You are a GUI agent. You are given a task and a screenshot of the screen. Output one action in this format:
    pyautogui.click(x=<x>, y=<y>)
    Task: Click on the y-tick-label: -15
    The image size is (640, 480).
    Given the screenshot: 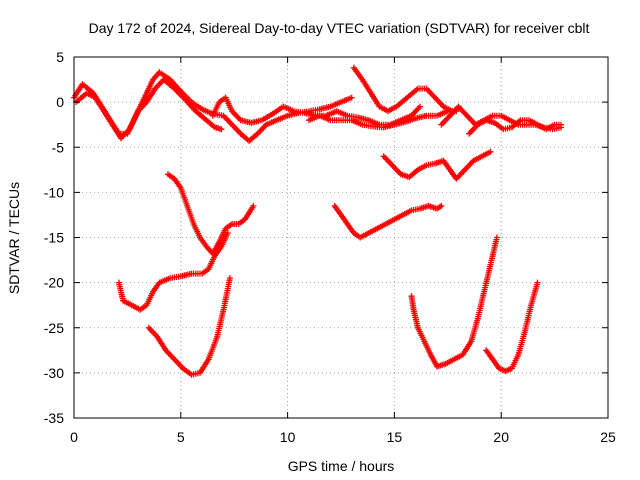 What is the action you would take?
    pyautogui.click(x=54, y=238)
    